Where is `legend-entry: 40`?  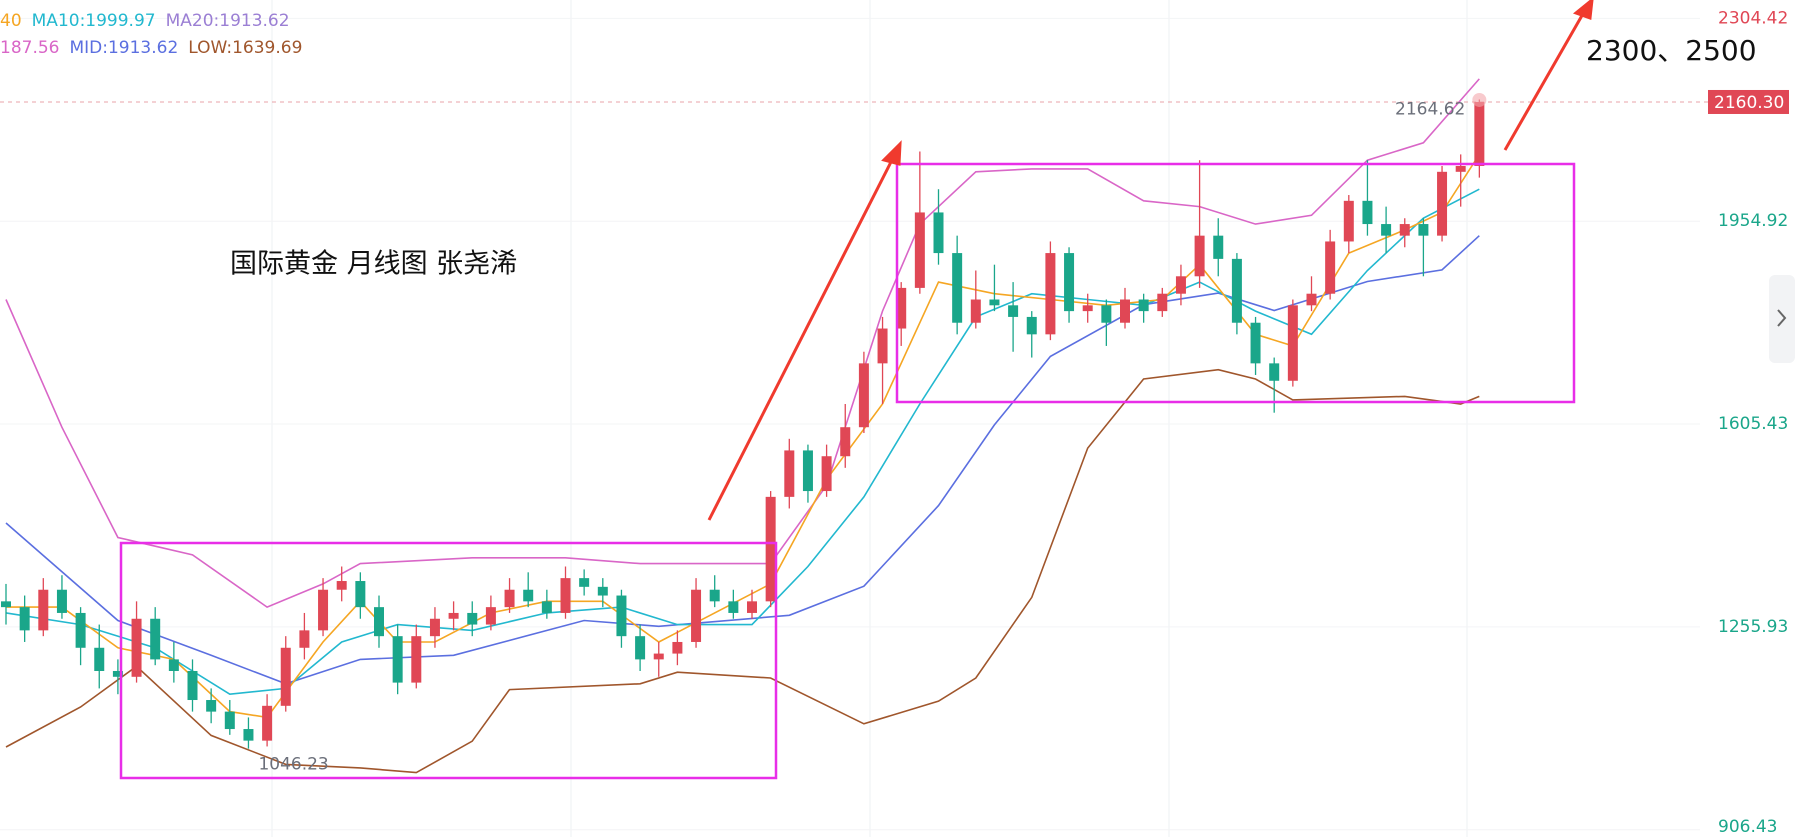 legend-entry: 40 is located at coordinates (11, 21).